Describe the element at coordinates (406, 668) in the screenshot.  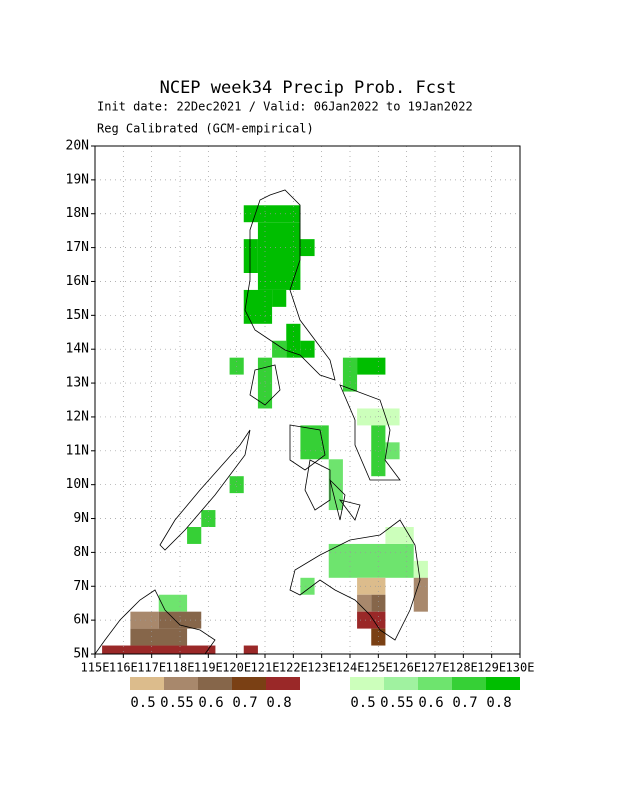
I see `x-tick-label: 126E` at that location.